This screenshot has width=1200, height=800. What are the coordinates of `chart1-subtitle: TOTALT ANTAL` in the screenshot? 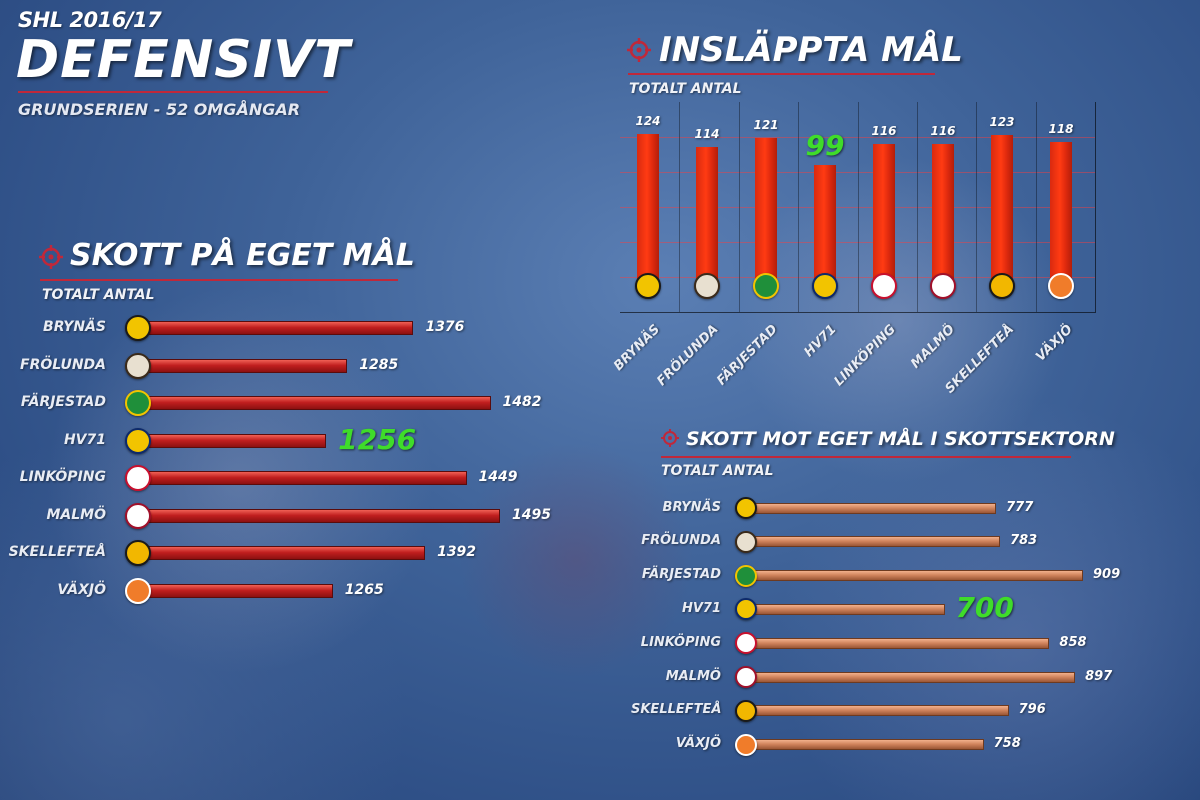 It's located at (98, 295).